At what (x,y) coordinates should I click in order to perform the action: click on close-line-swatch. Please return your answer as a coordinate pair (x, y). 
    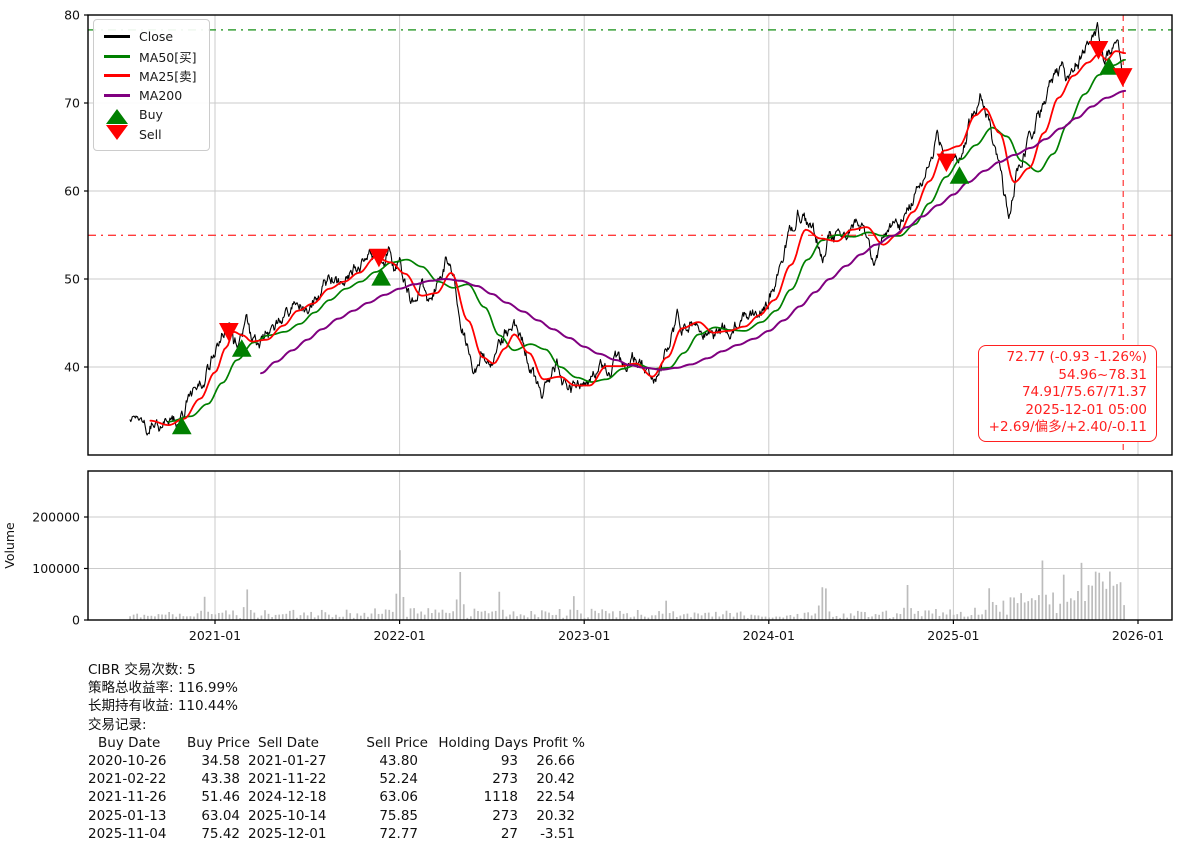
    Looking at the image, I should click on (116, 37).